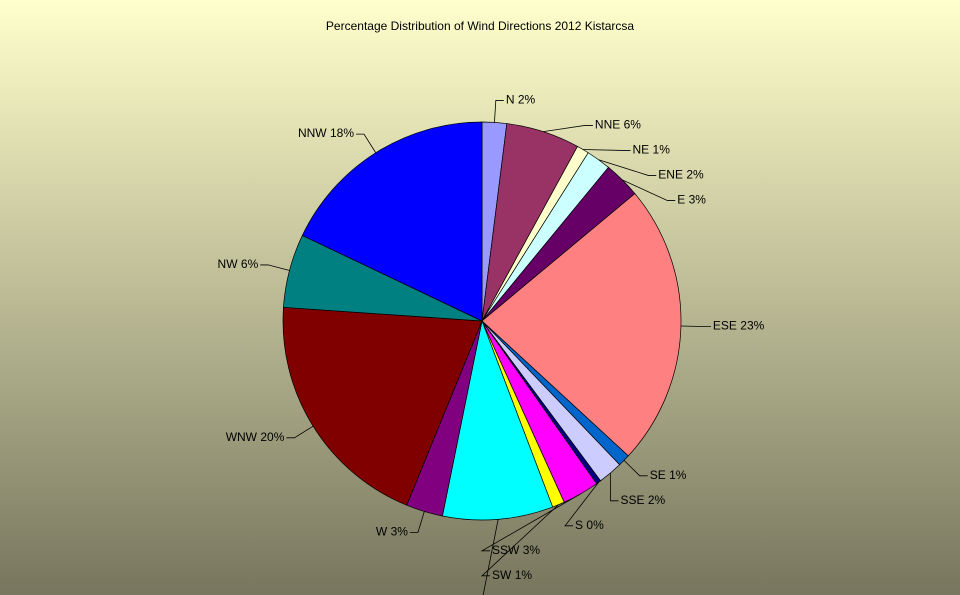  What do you see at coordinates (595, 525) in the screenshot?
I see `label-value: 0%` at bounding box center [595, 525].